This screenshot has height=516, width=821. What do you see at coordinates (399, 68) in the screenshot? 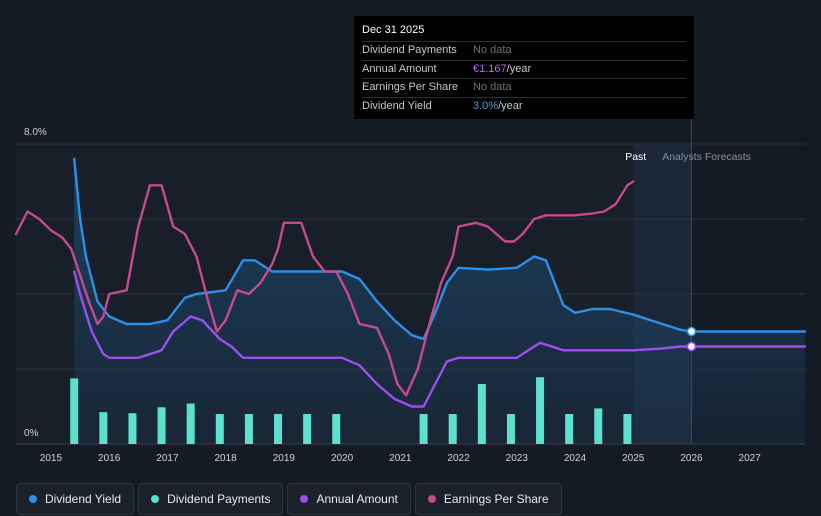
I see `tooltip-label: Annual Amount` at bounding box center [399, 68].